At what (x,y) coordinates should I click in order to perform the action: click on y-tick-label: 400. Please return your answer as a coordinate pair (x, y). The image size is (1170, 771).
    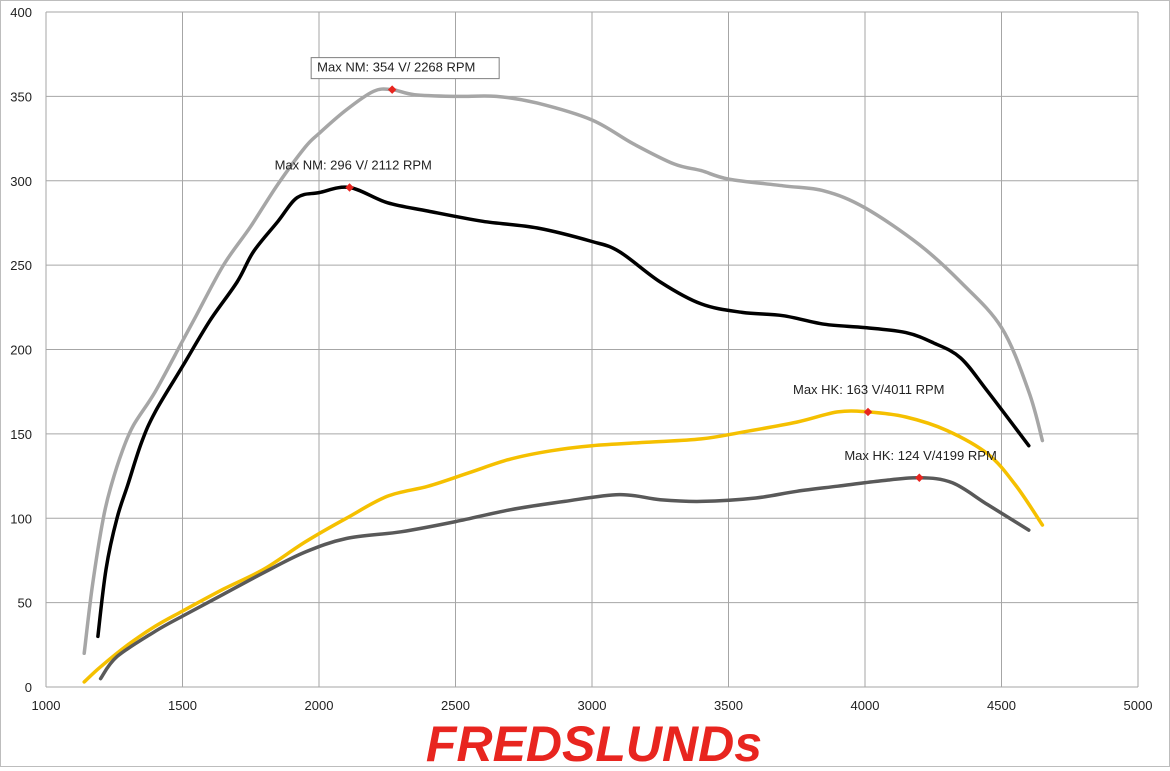
    Looking at the image, I should click on (21, 12).